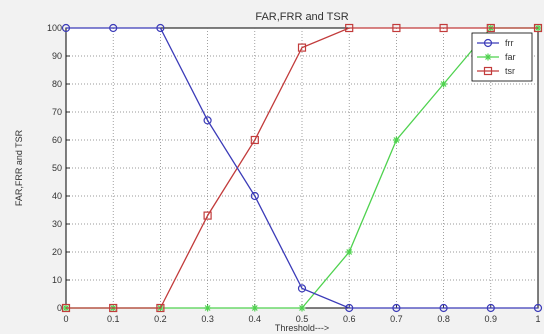  What do you see at coordinates (57, 196) in the screenshot?
I see `y-tick-label: 40` at bounding box center [57, 196].